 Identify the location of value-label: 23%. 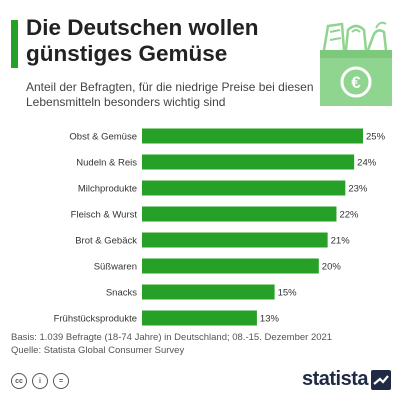
(358, 189).